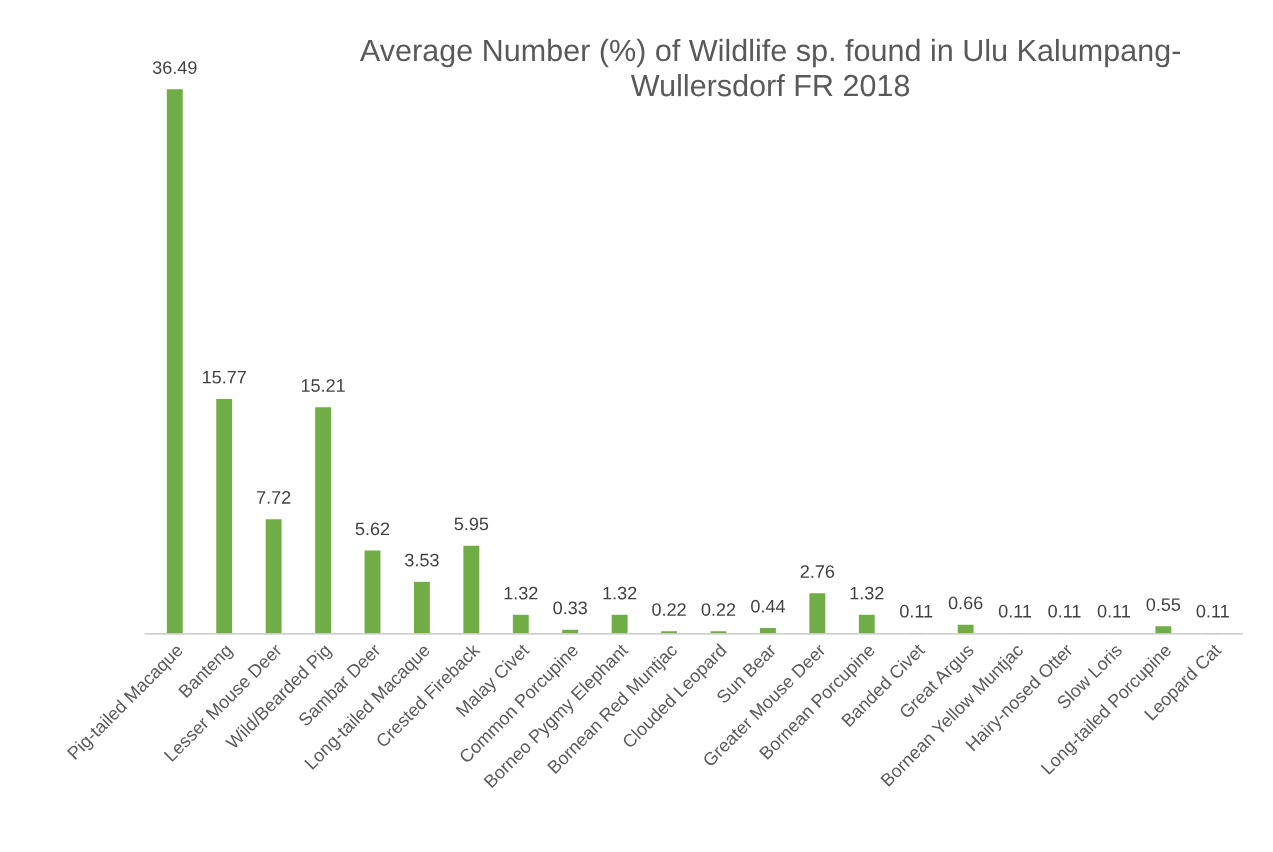  What do you see at coordinates (372, 529) in the screenshot?
I see `data-label: 5.62` at bounding box center [372, 529].